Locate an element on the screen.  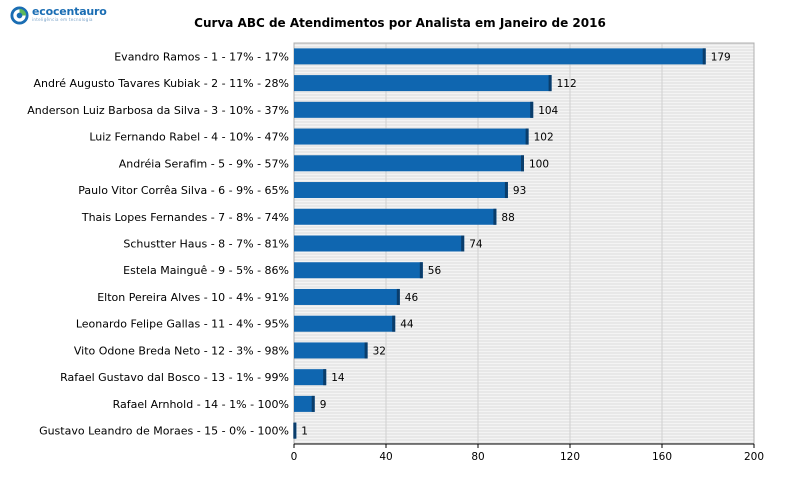
x-tick-label: 200 is located at coordinates (754, 457).